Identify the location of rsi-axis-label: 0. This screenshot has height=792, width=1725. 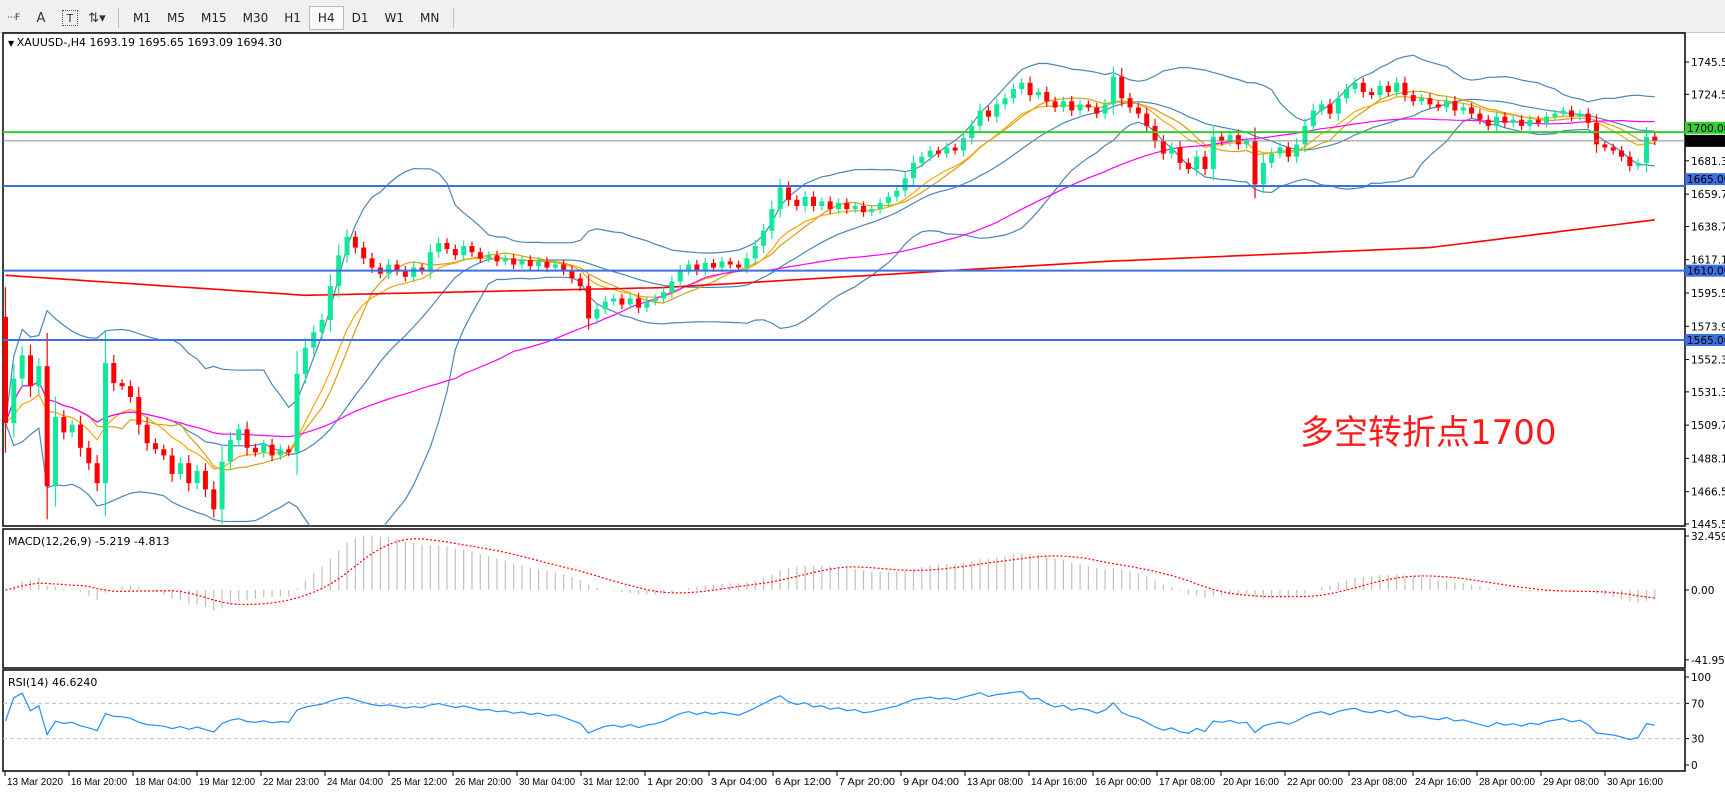
(1694, 766).